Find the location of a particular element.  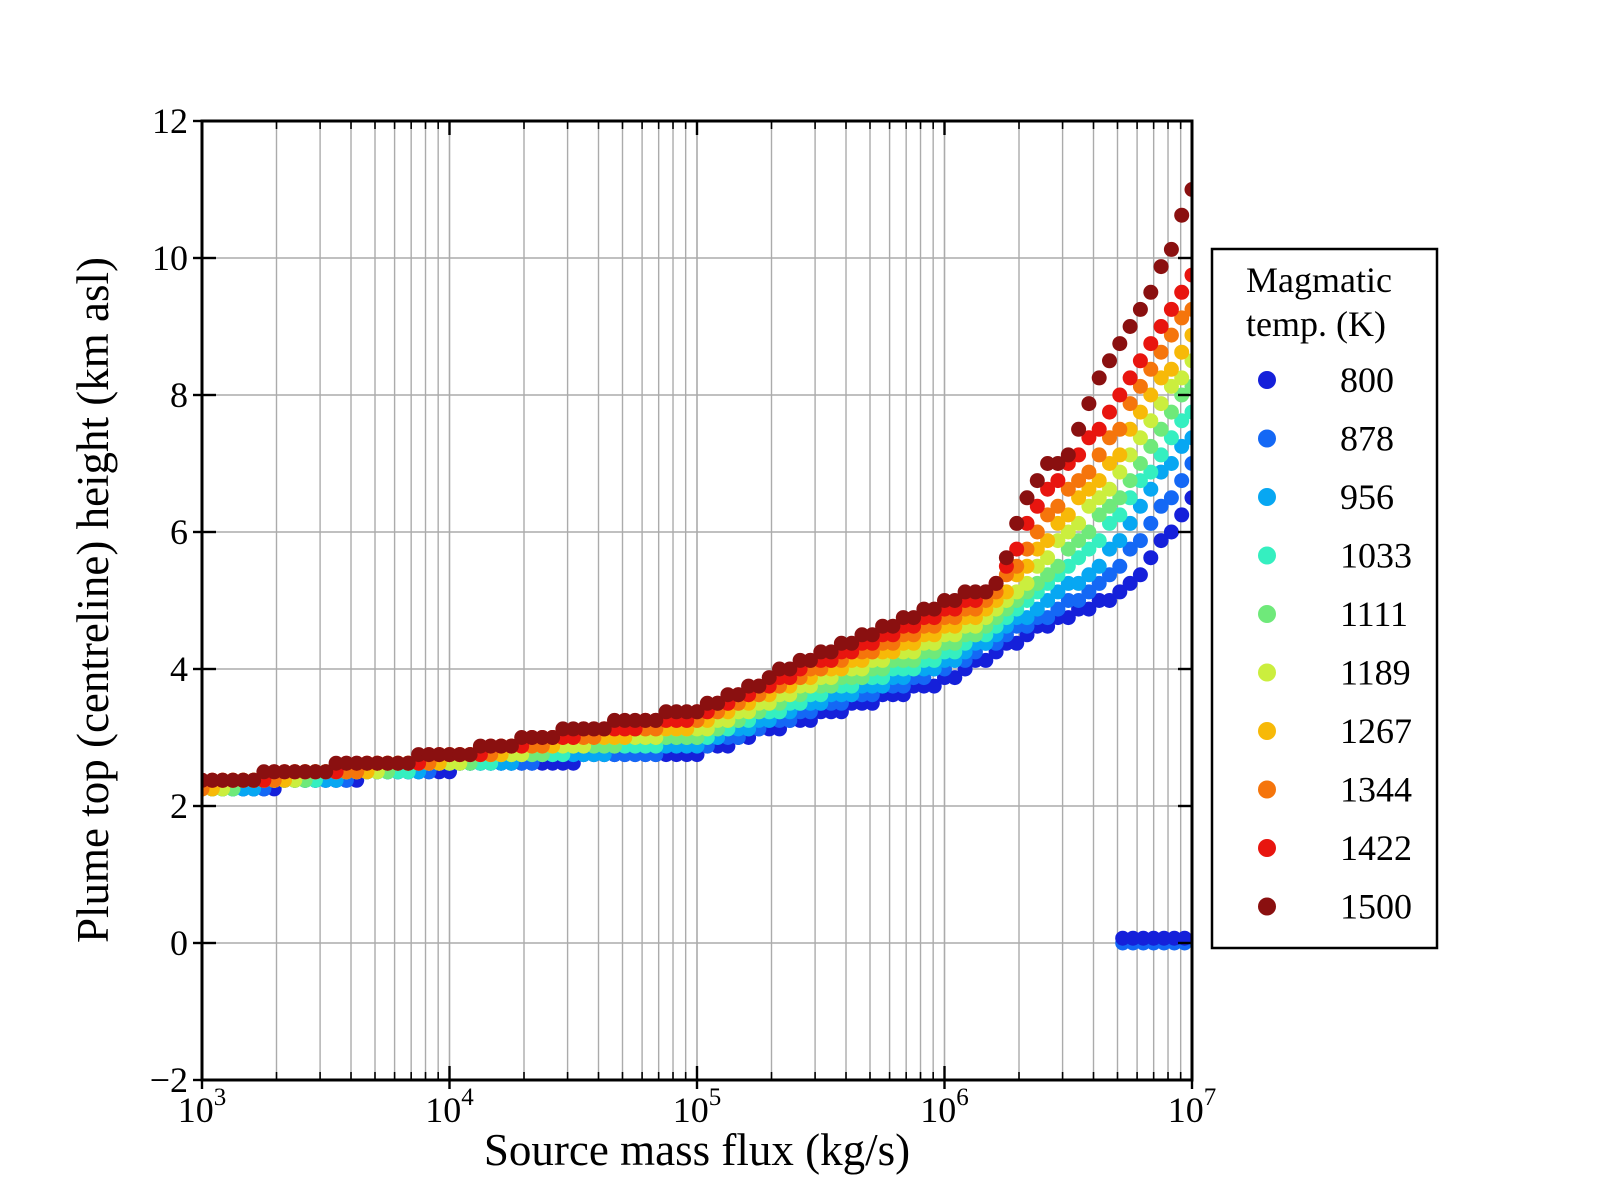

y-axis-label: Plume top (centreline) height (km asl) is located at coordinates (93, 600).